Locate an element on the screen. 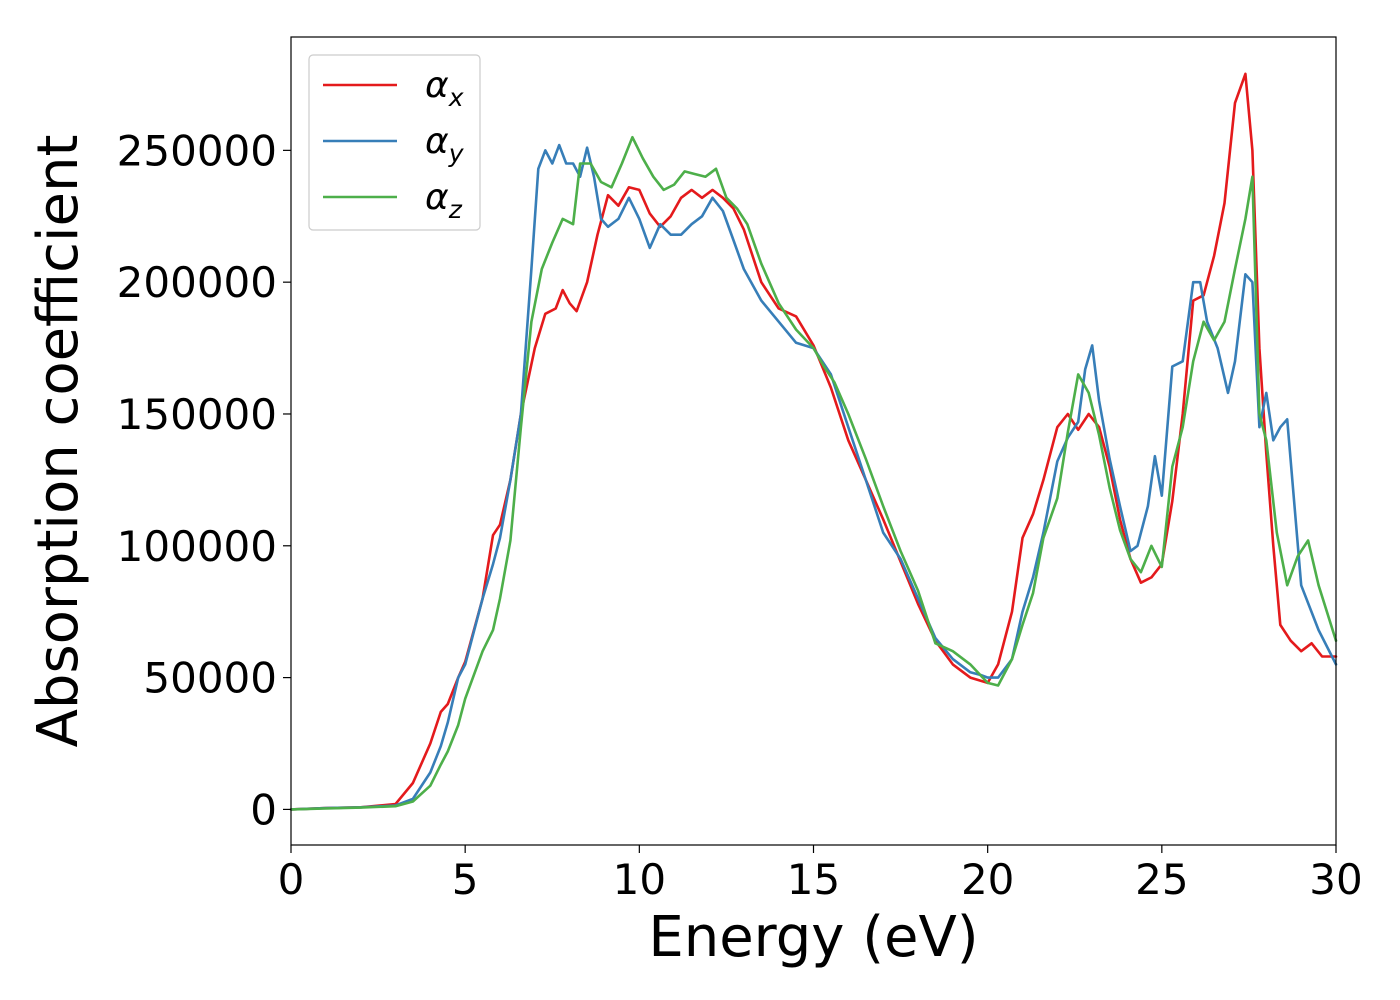 Image resolution: width=1400 pixels, height=1000 pixels. y-tick-label: 250000 is located at coordinates (197, 150).